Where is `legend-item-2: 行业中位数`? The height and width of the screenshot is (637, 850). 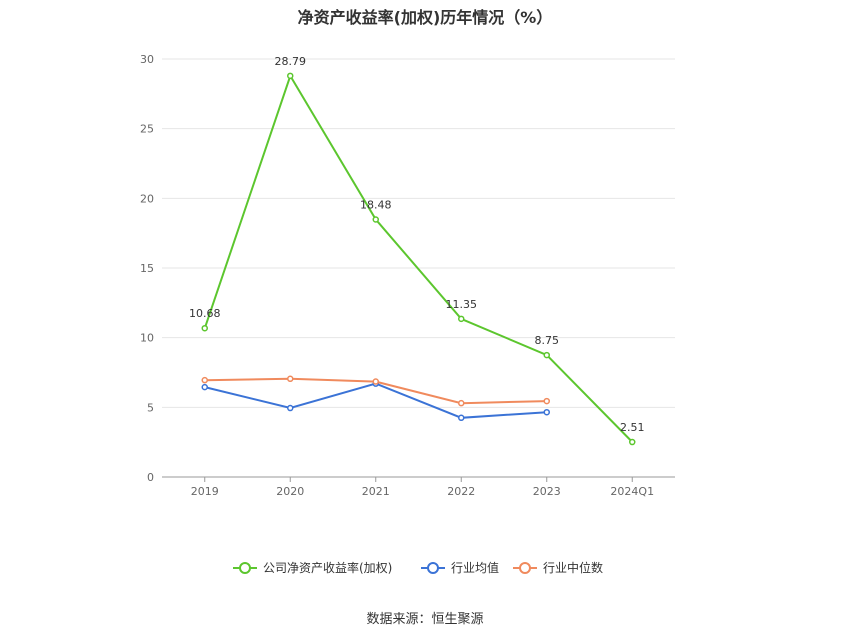
legend-item-2: 行业中位数 is located at coordinates (558, 567).